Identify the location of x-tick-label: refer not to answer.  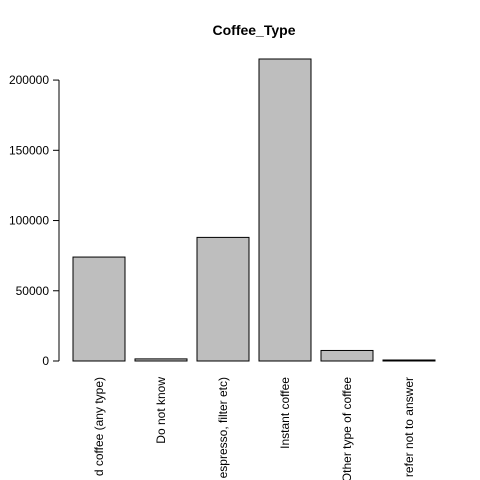
(409, 427).